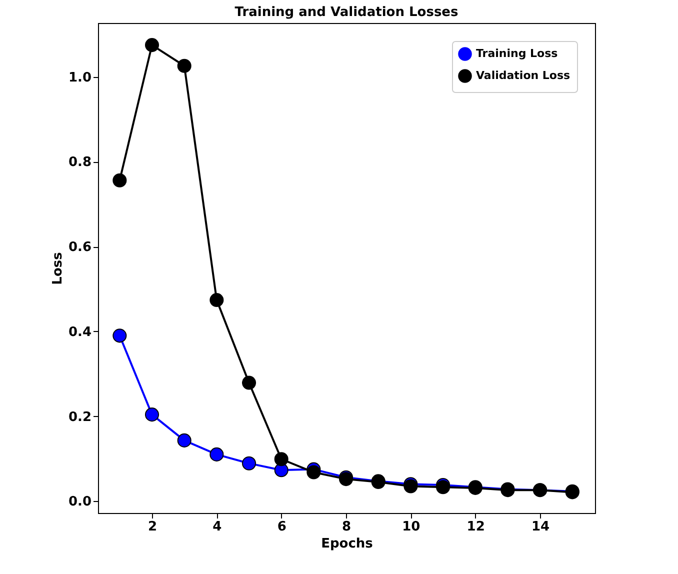 The image size is (678, 574). I want to click on x-tick-label: 12, so click(475, 527).